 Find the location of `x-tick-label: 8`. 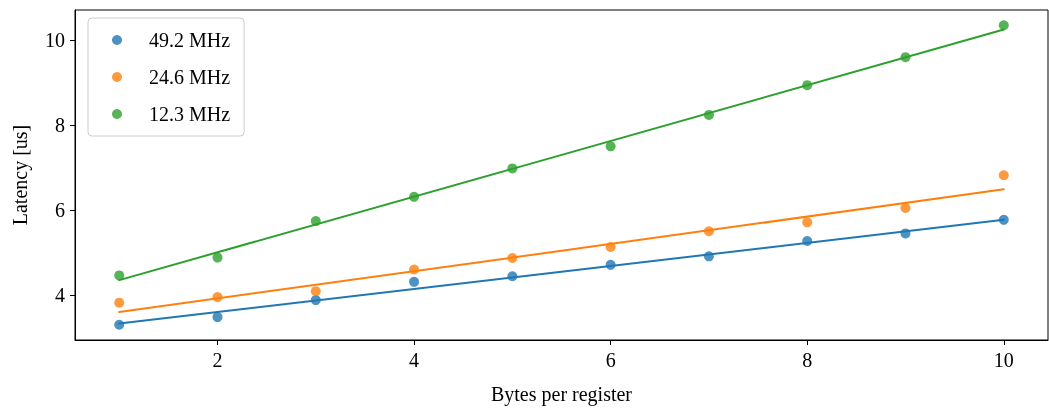

x-tick-label: 8 is located at coordinates (807, 360).